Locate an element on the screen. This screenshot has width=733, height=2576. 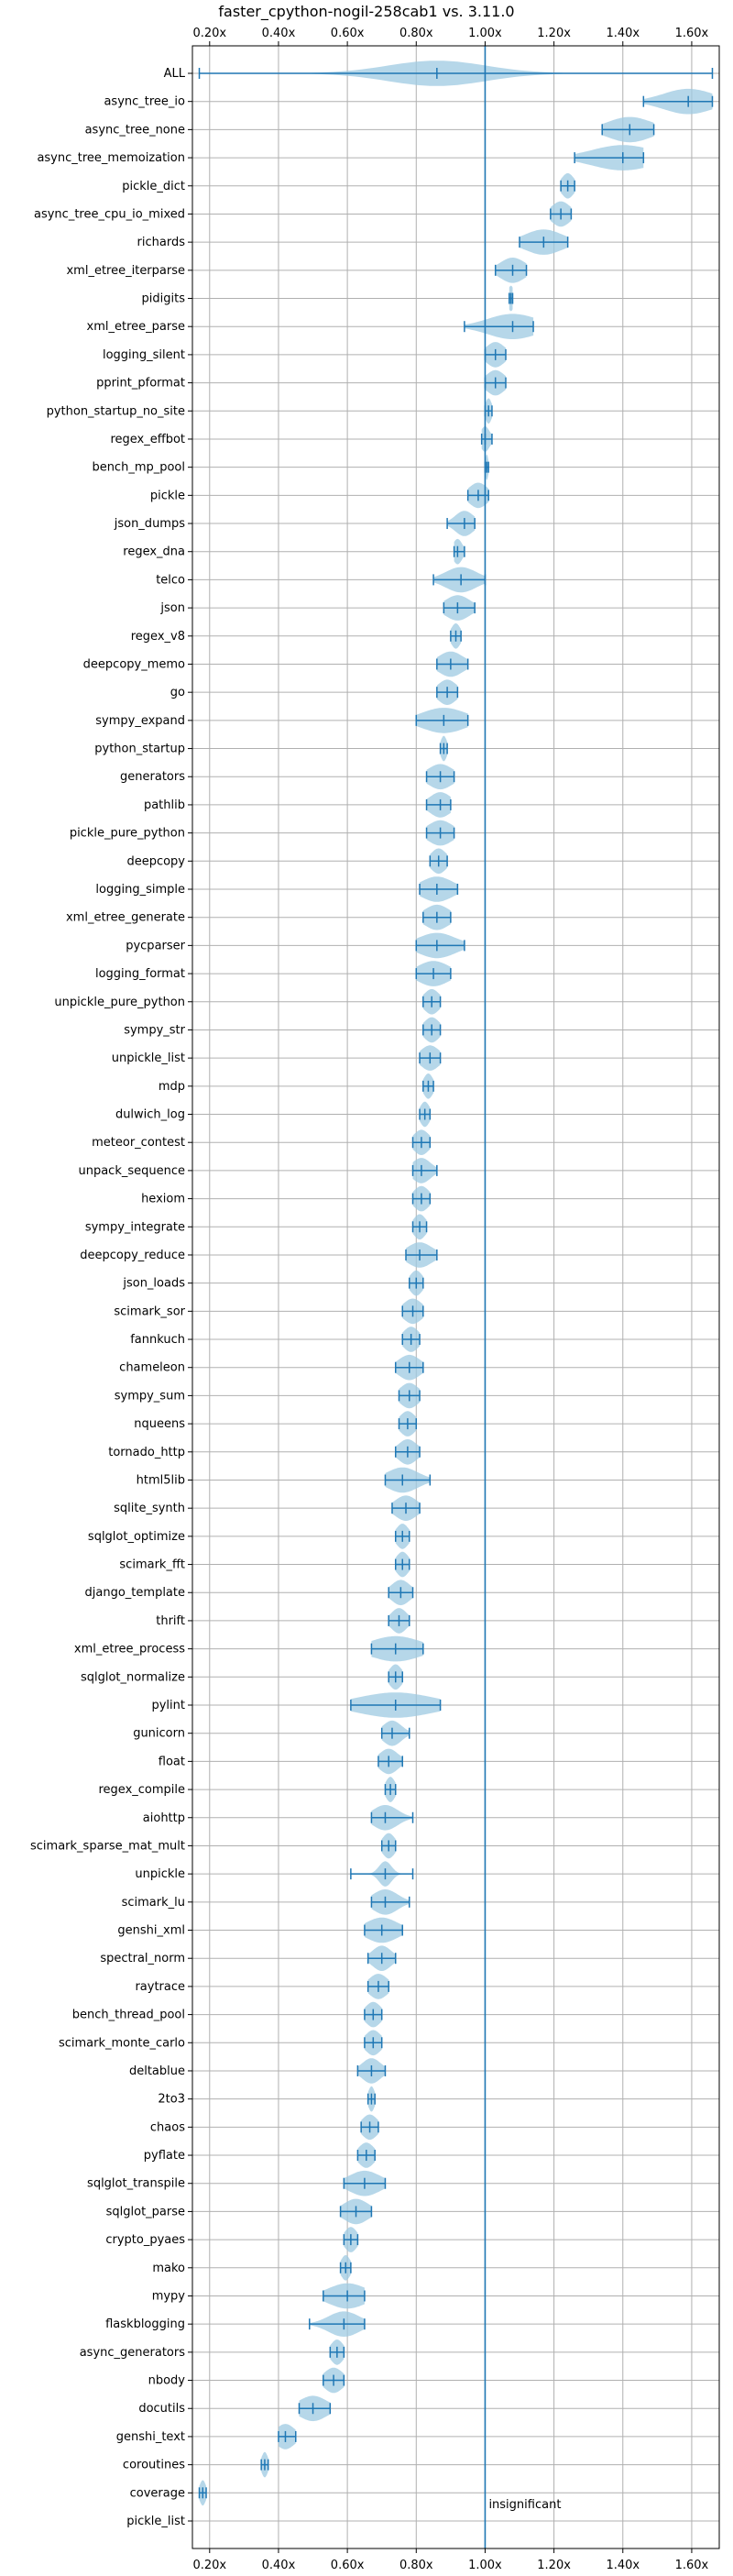
y-tick-label: gunicorn is located at coordinates (159, 1734).